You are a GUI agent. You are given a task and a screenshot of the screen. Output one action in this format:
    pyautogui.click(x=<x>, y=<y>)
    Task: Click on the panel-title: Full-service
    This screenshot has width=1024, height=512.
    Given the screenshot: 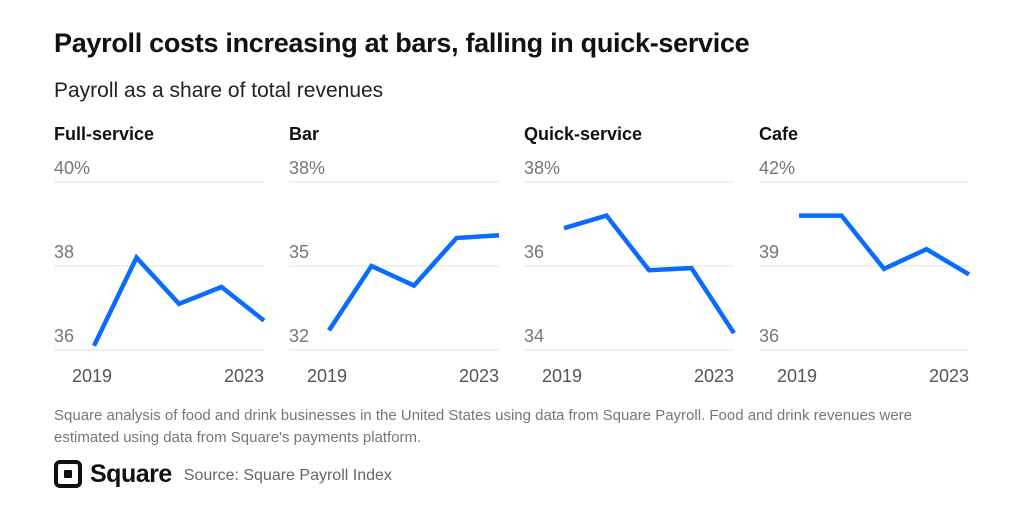 What is the action you would take?
    pyautogui.click(x=104, y=134)
    